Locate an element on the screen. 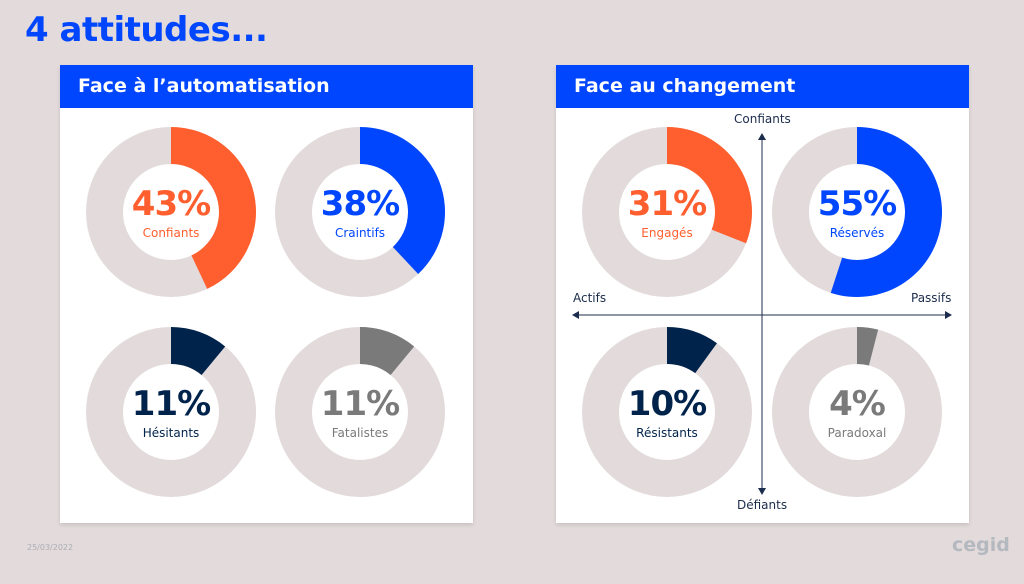  axis-label-top: Confiants is located at coordinates (762, 119).